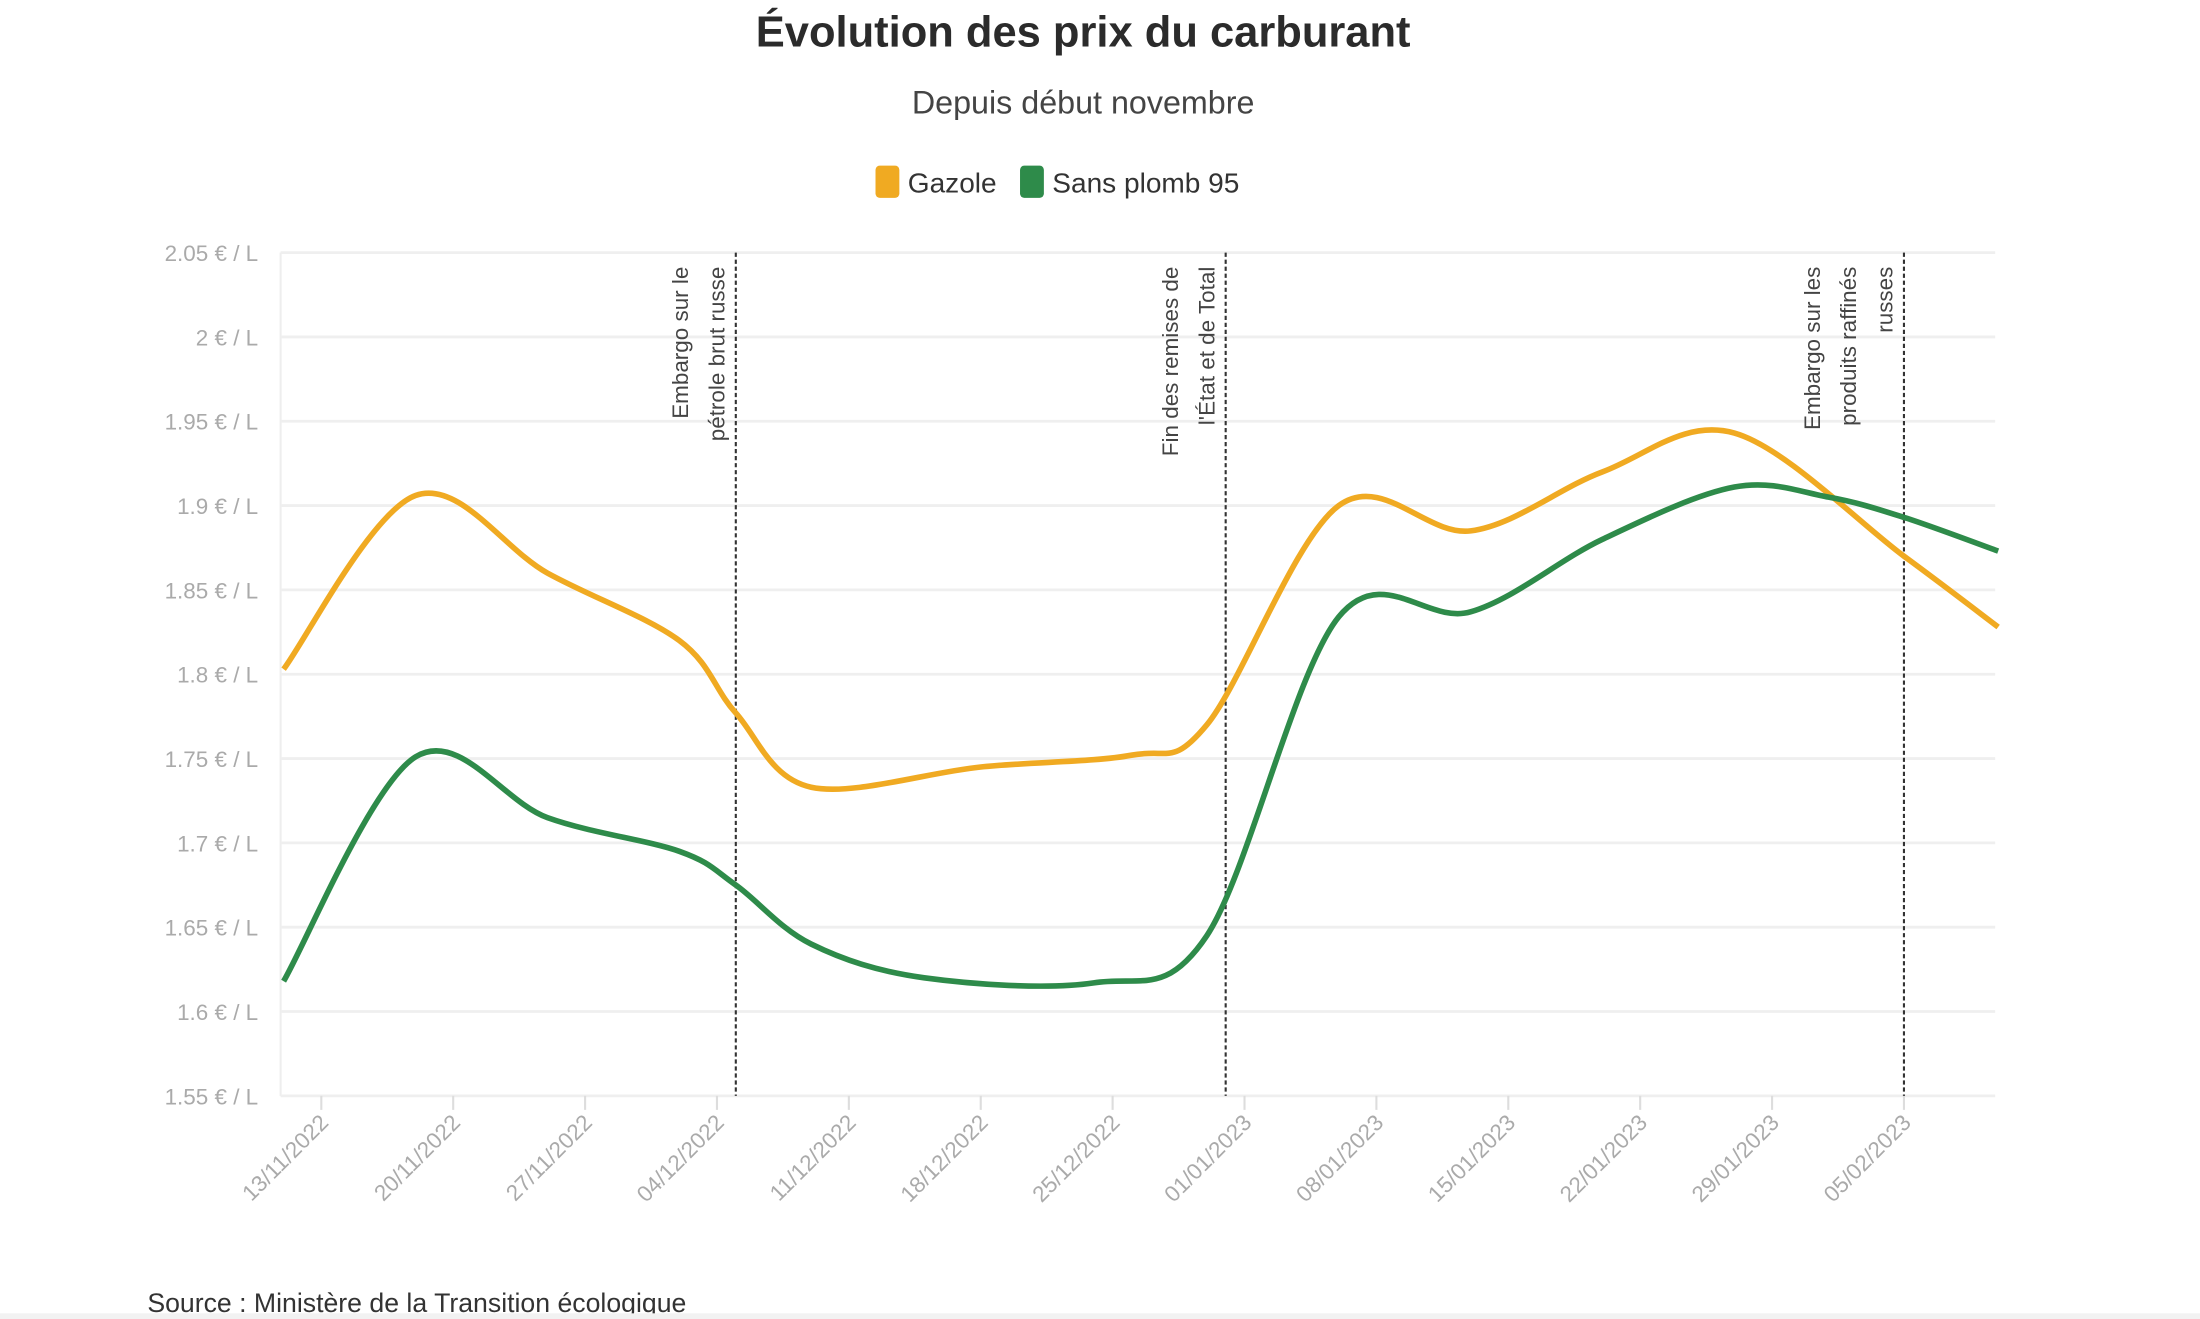 The image size is (2200, 1319). I want to click on annotation-label: Embargo sur le, so click(680, 343).